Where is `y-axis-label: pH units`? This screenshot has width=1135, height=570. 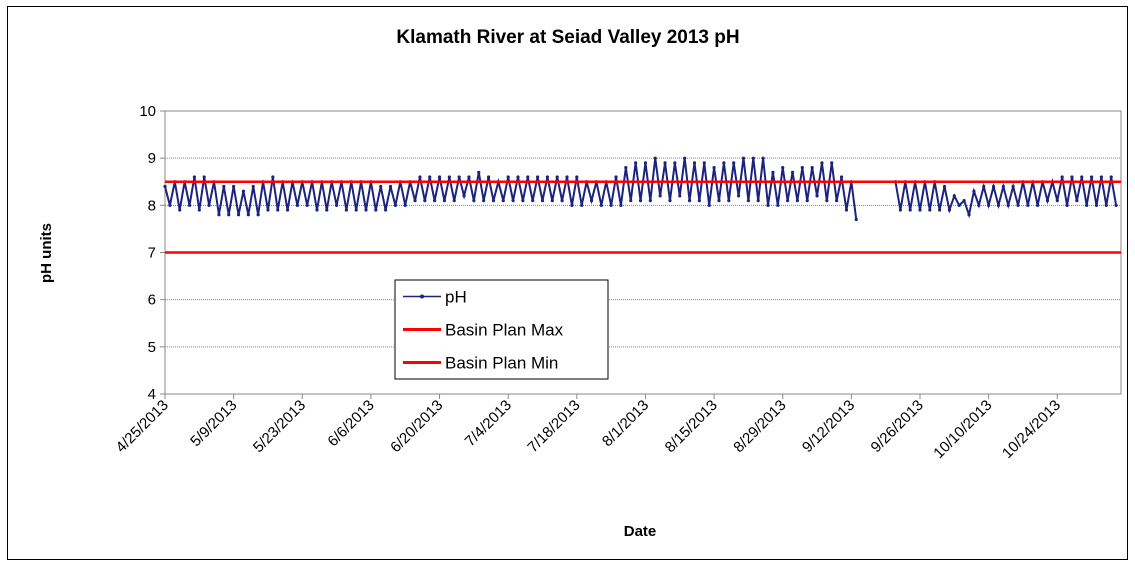
y-axis-label: pH units is located at coordinates (46, 253).